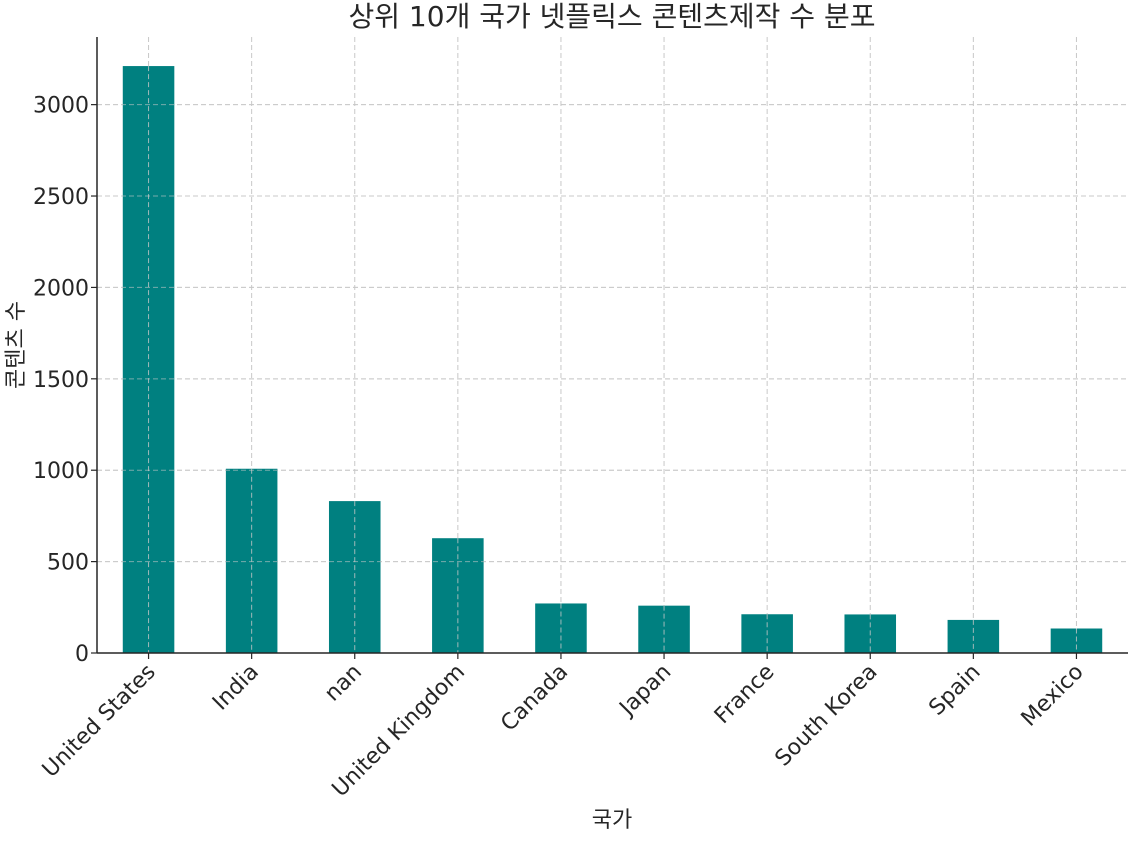 The height and width of the screenshot is (844, 1142). I want to click on y-tick-label: 0, so click(82, 654).